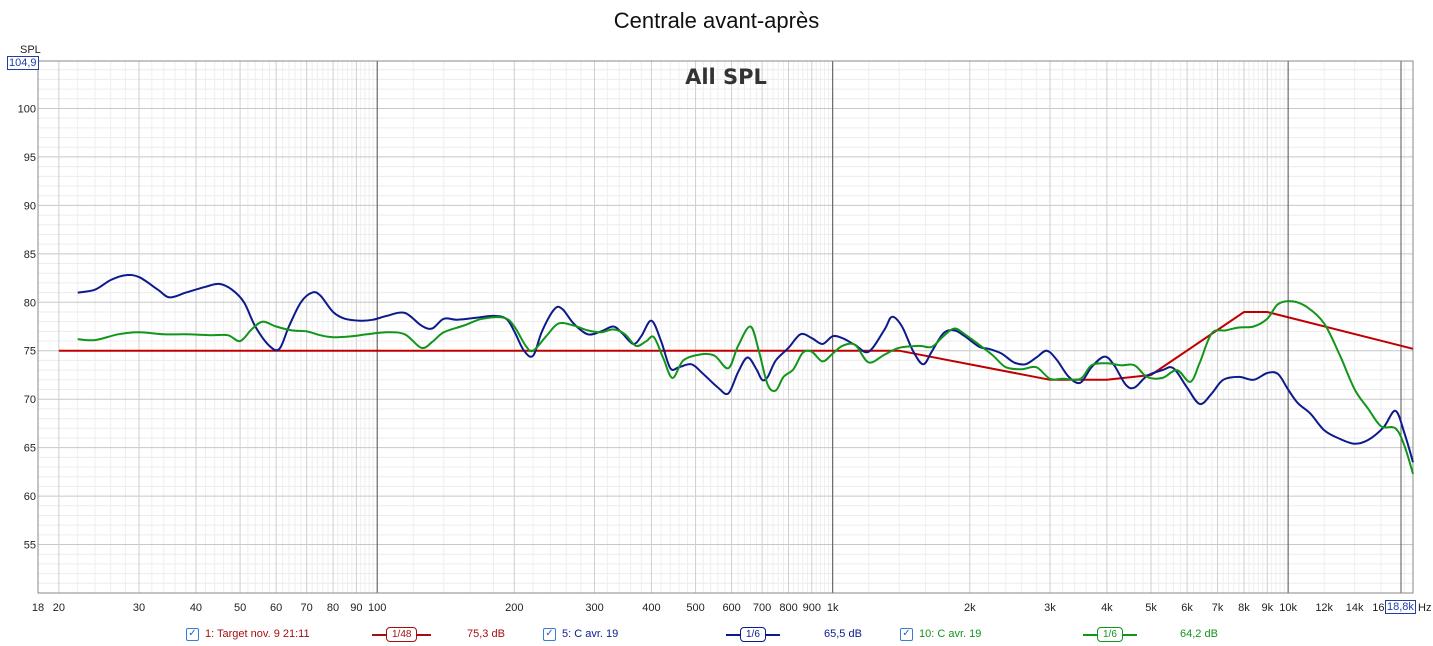  What do you see at coordinates (30, 546) in the screenshot?
I see `y-tick-label: 55` at bounding box center [30, 546].